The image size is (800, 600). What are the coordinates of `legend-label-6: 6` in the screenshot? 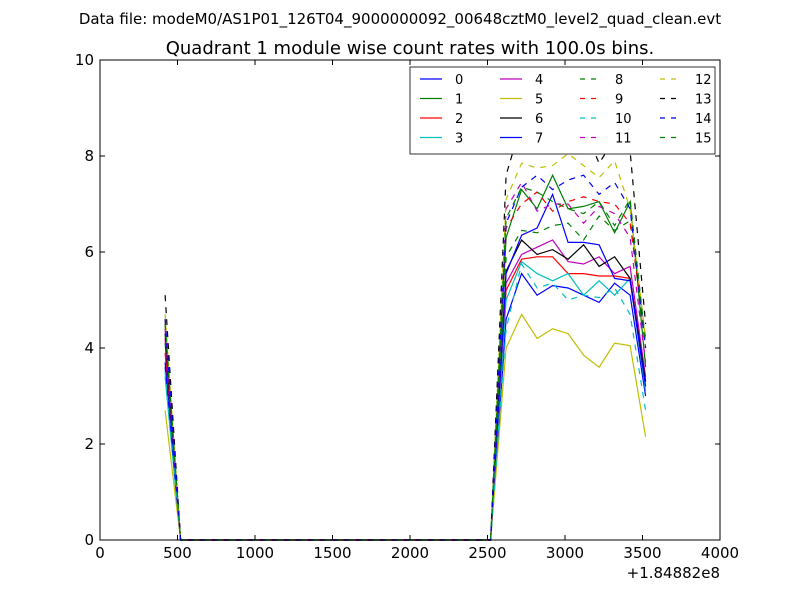 It's located at (539, 119).